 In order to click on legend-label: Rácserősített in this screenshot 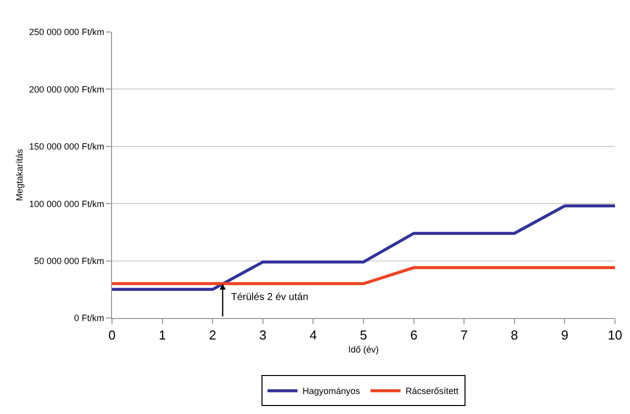, I will do `click(433, 391)`.